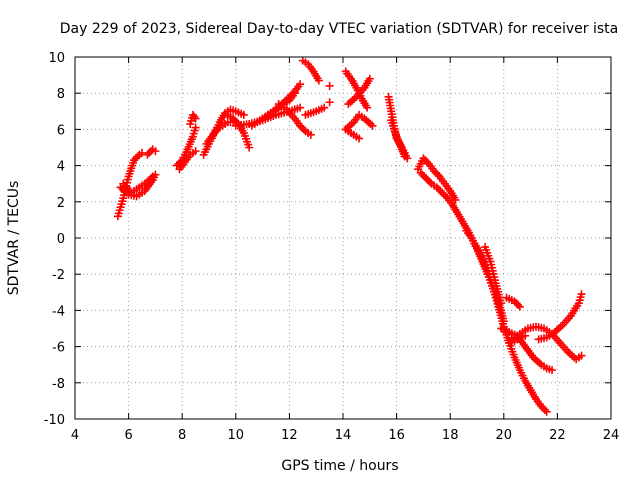 The height and width of the screenshot is (480, 640). I want to click on x-tick-label: 22, so click(557, 435).